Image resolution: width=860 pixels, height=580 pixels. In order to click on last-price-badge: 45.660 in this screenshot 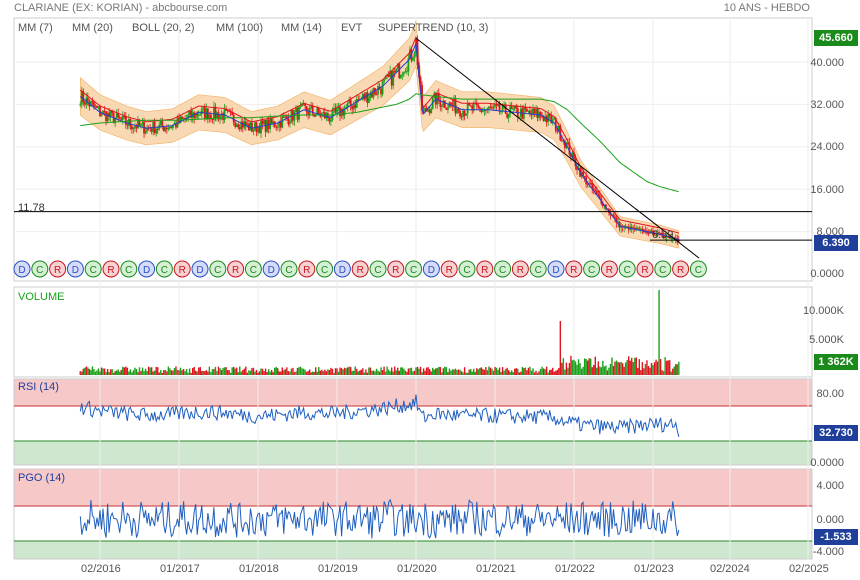, I will do `click(836, 38)`.